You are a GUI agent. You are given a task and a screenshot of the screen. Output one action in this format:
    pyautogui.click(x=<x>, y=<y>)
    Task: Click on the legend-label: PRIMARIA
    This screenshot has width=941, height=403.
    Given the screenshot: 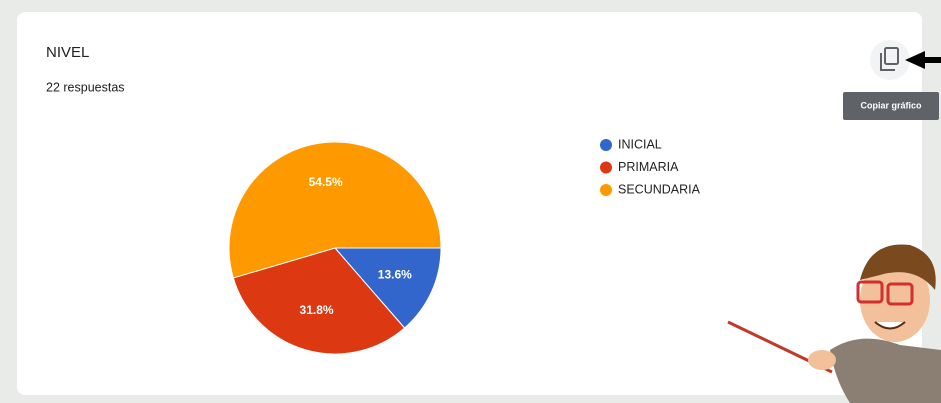 What is the action you would take?
    pyautogui.click(x=648, y=167)
    